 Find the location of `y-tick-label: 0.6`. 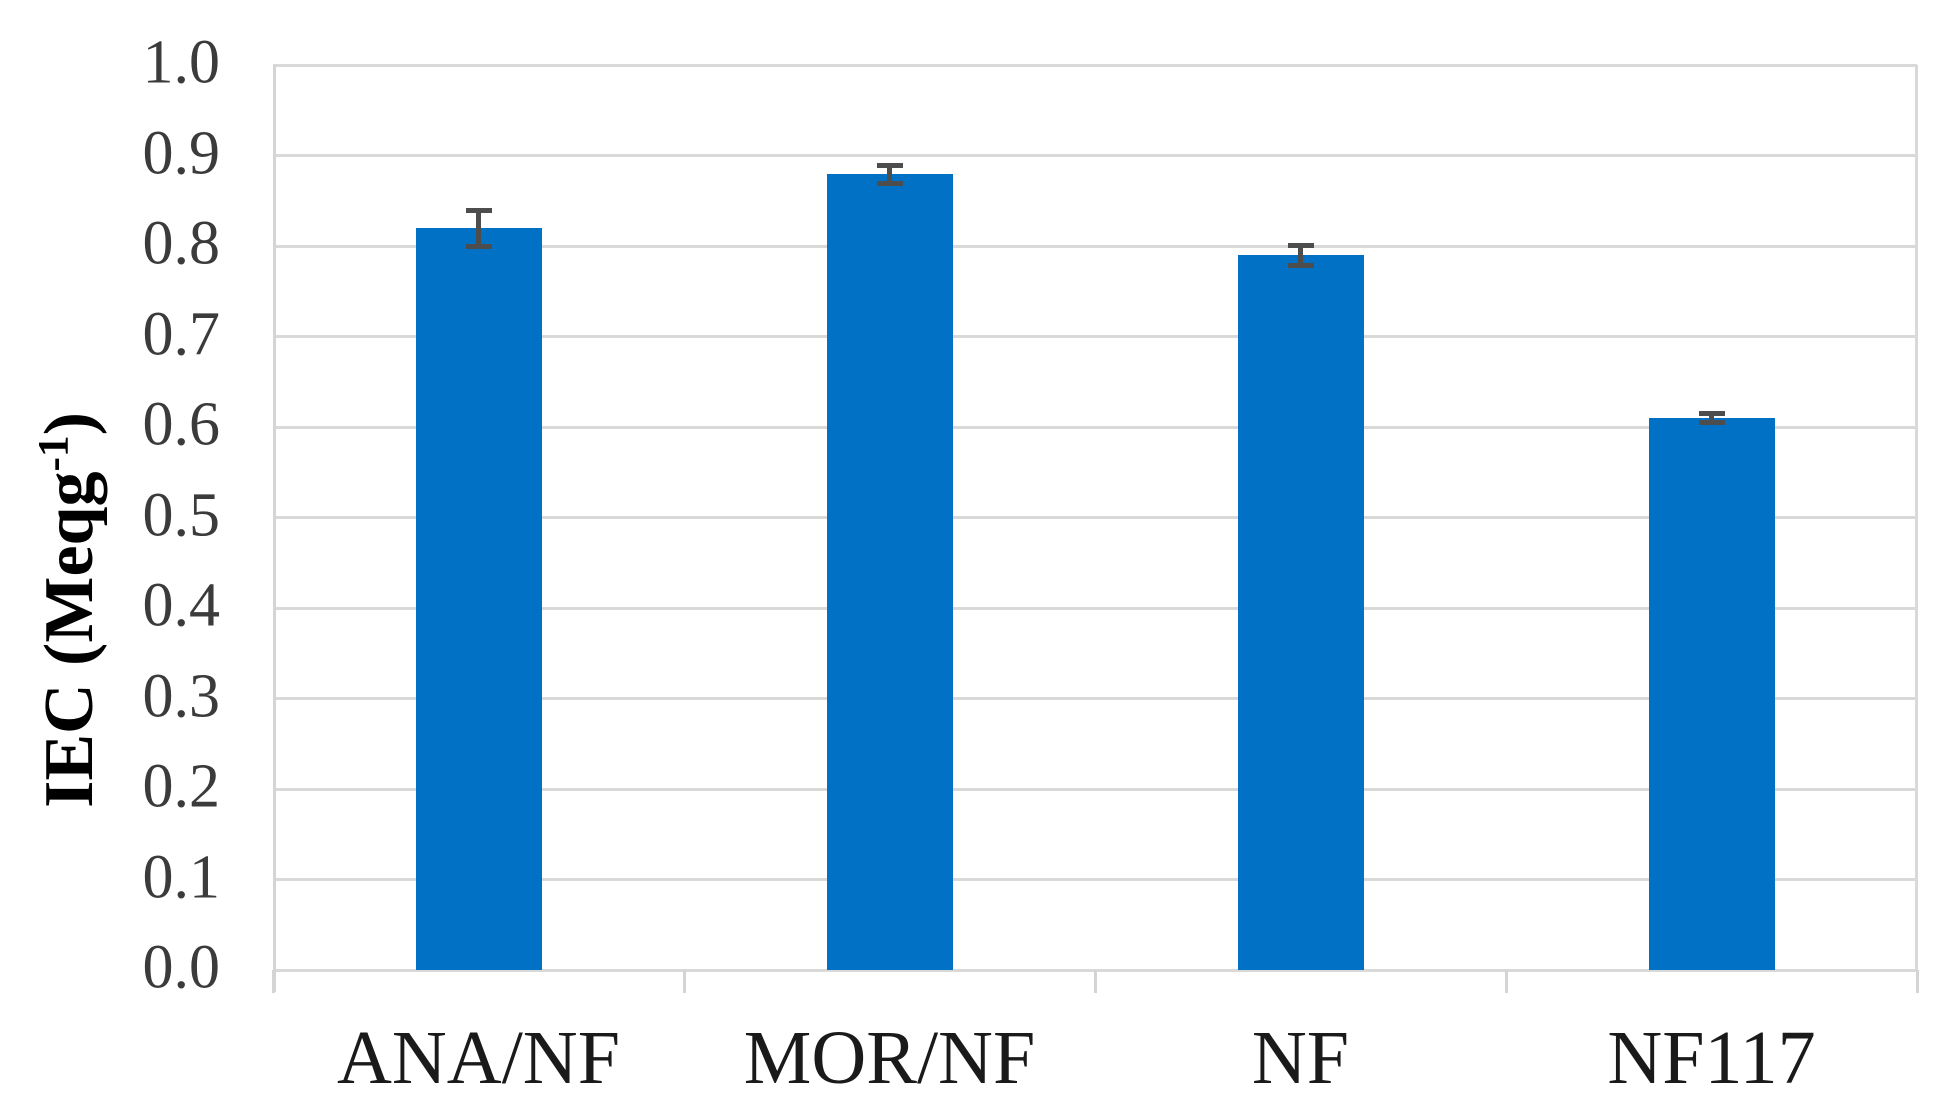

y-tick-label: 0.6 is located at coordinates (181, 424).